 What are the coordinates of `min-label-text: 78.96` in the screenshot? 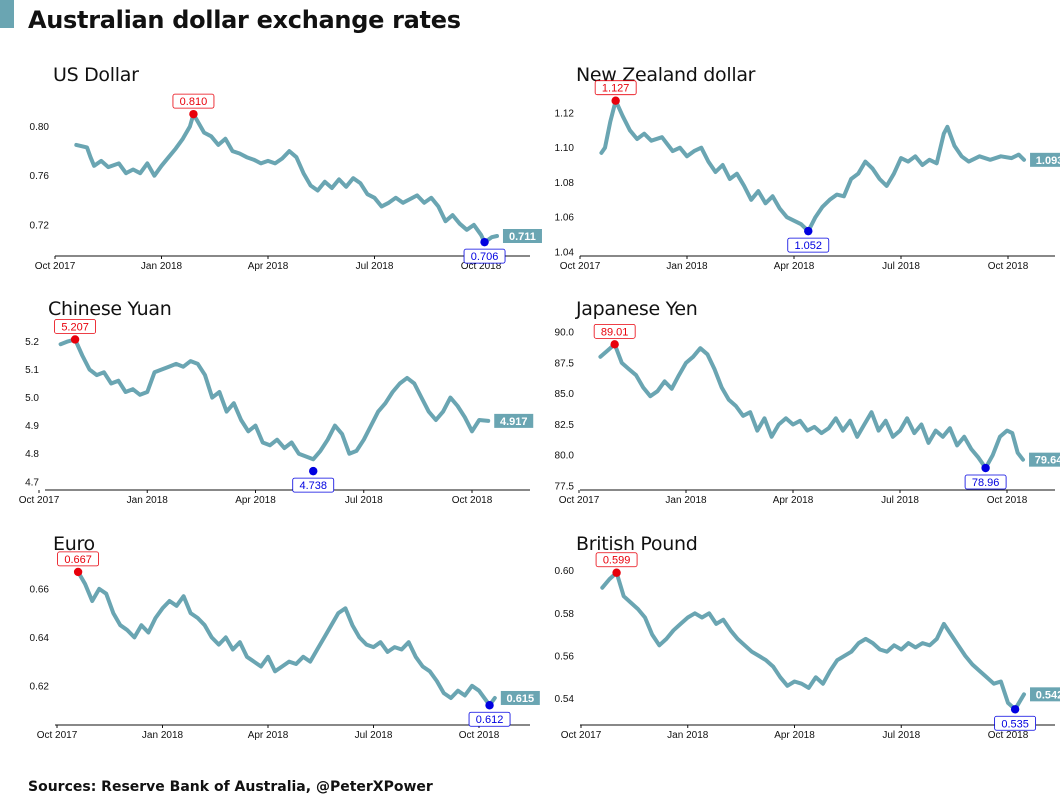 It's located at (986, 483).